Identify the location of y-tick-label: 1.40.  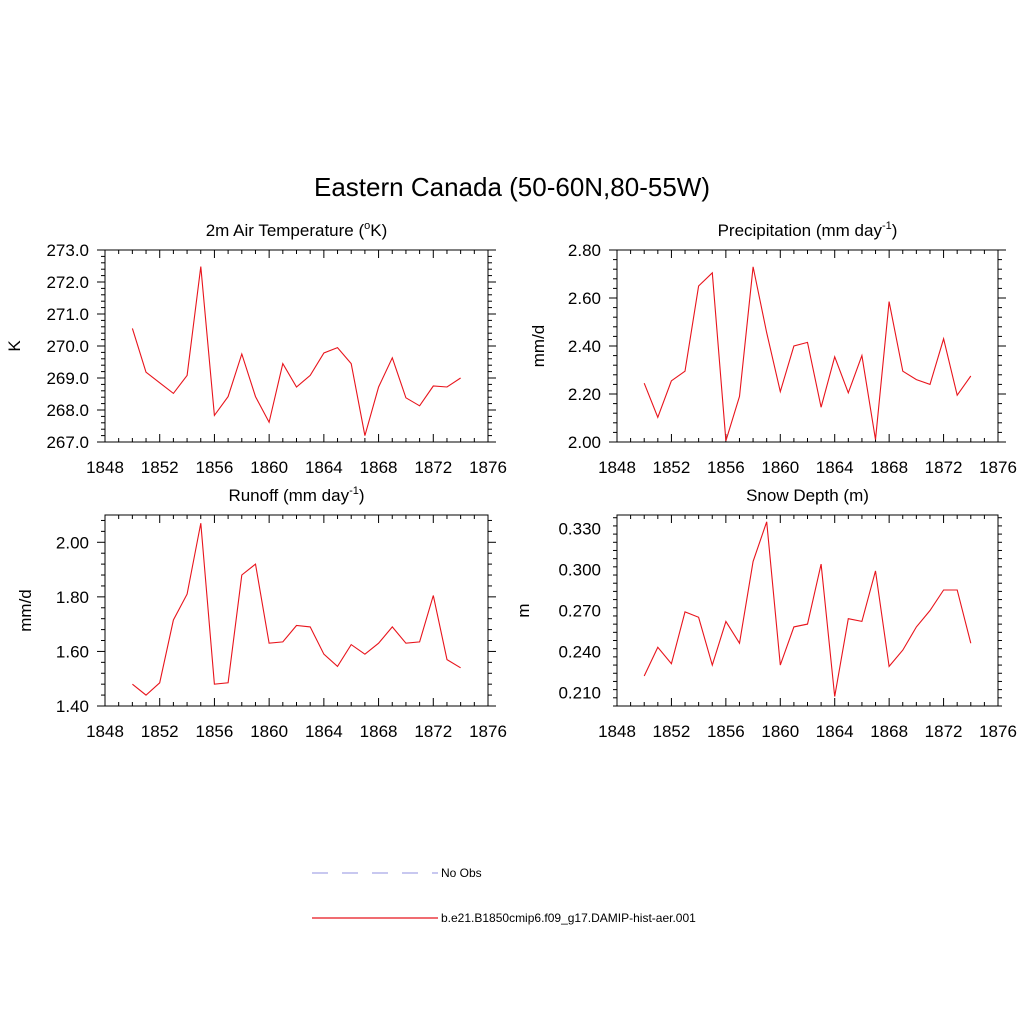
(72, 706).